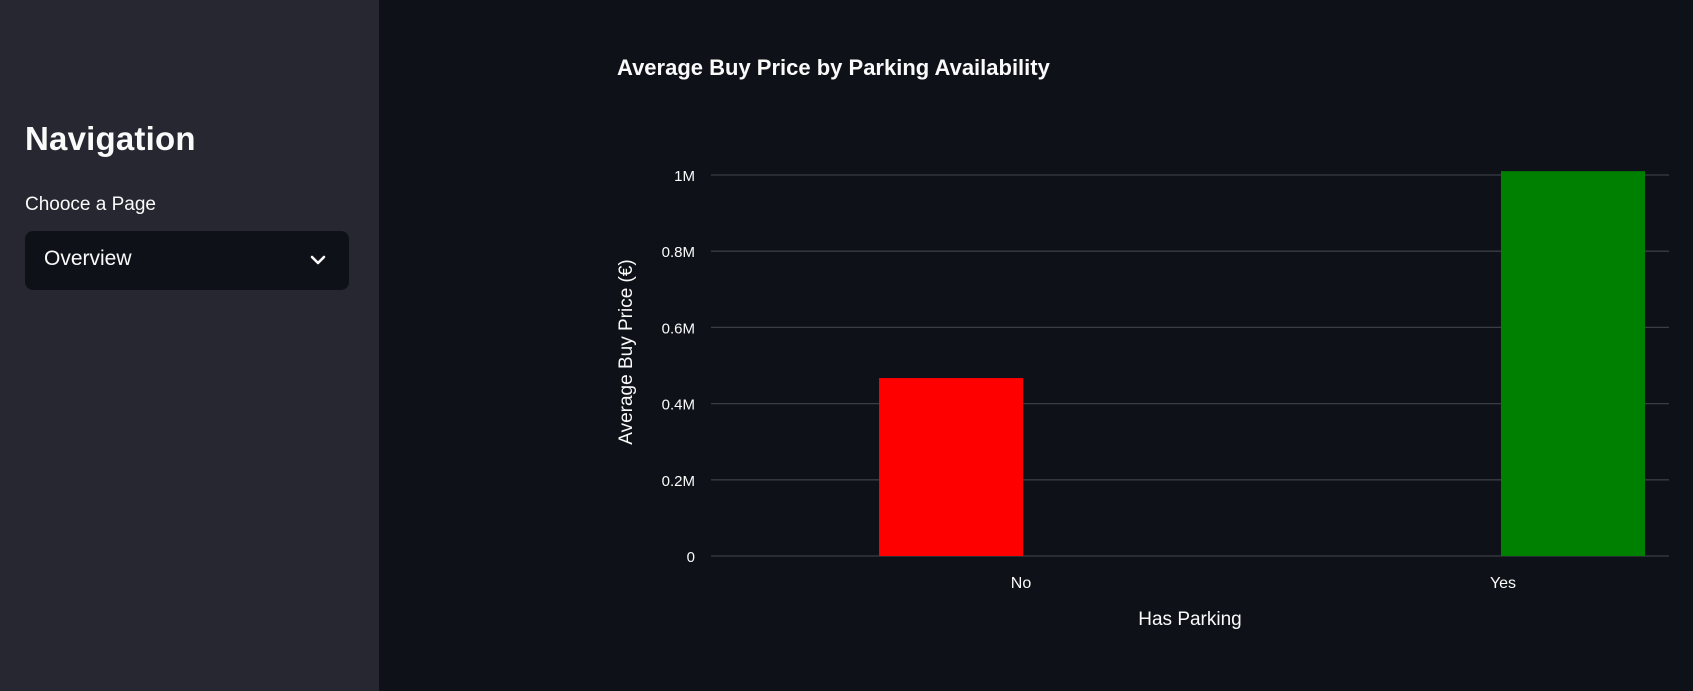 The height and width of the screenshot is (691, 1693). I want to click on y-tick-label: 0.4M, so click(678, 405).